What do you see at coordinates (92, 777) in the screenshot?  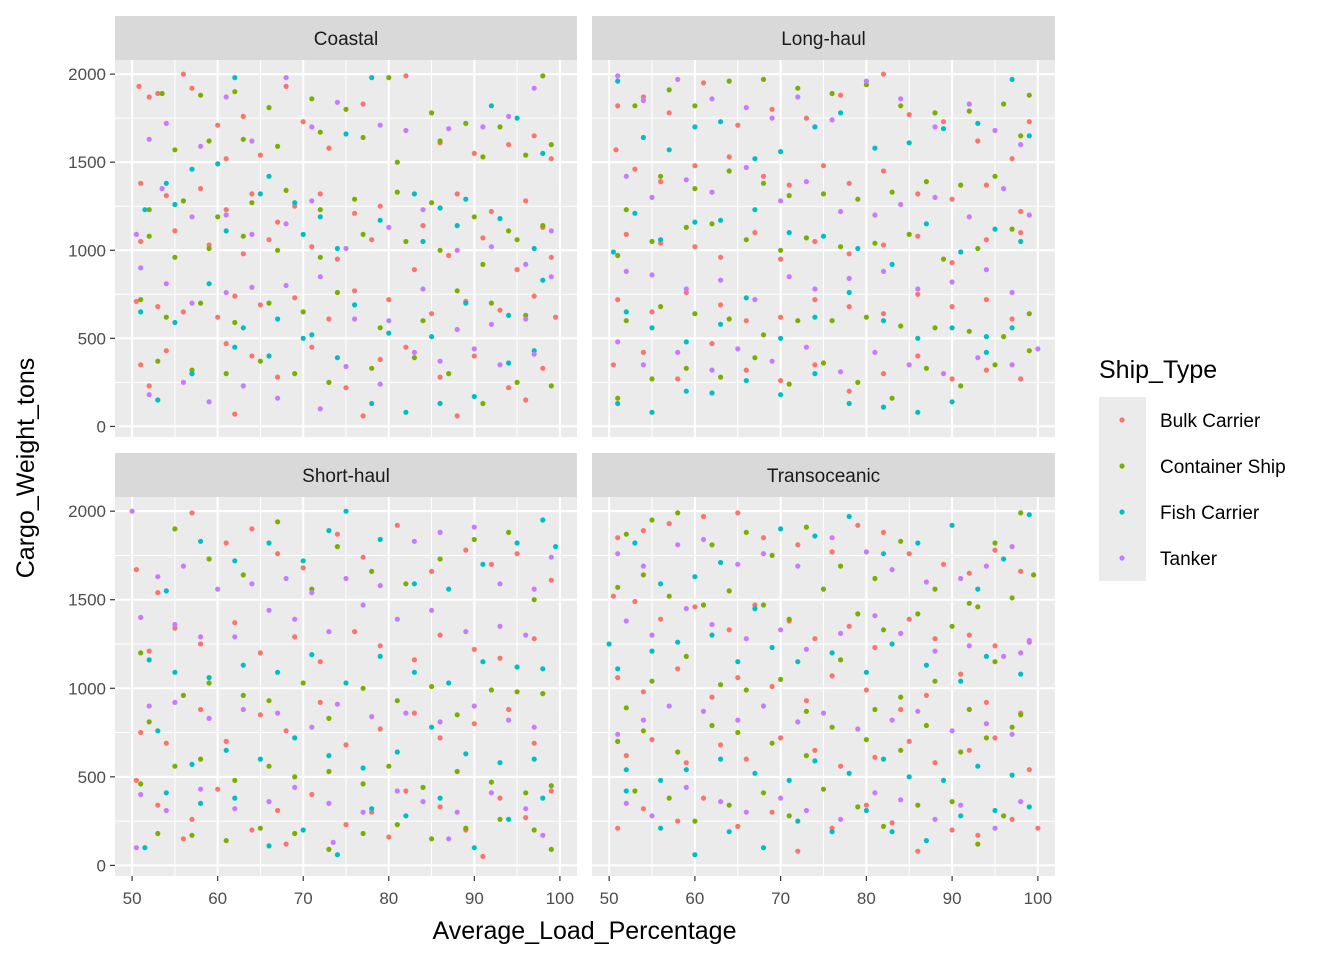 I see `y-tick-label: 500` at bounding box center [92, 777].